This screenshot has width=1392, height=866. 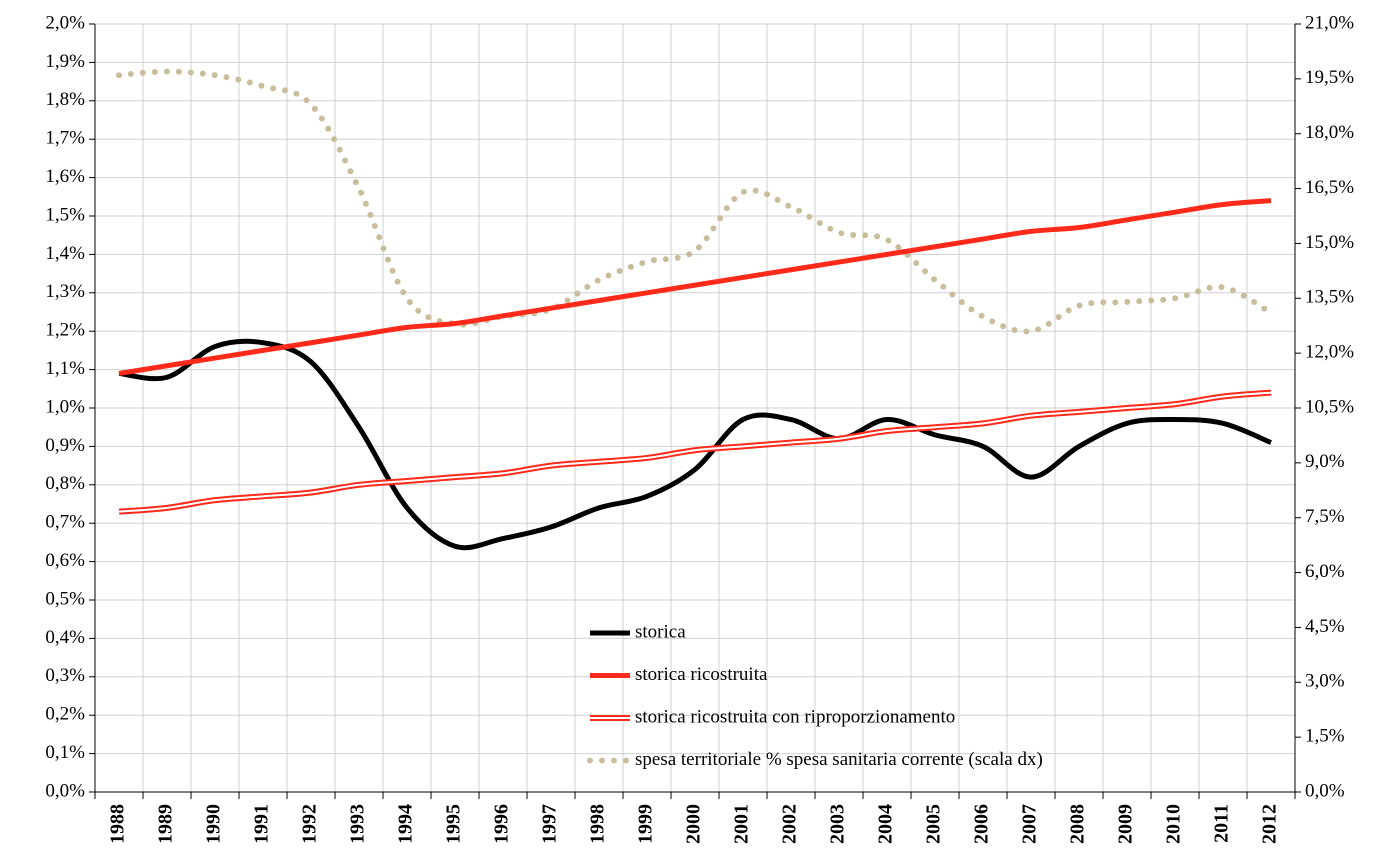 I want to click on y2-tick-label: 12,0%, so click(x=1329, y=352).